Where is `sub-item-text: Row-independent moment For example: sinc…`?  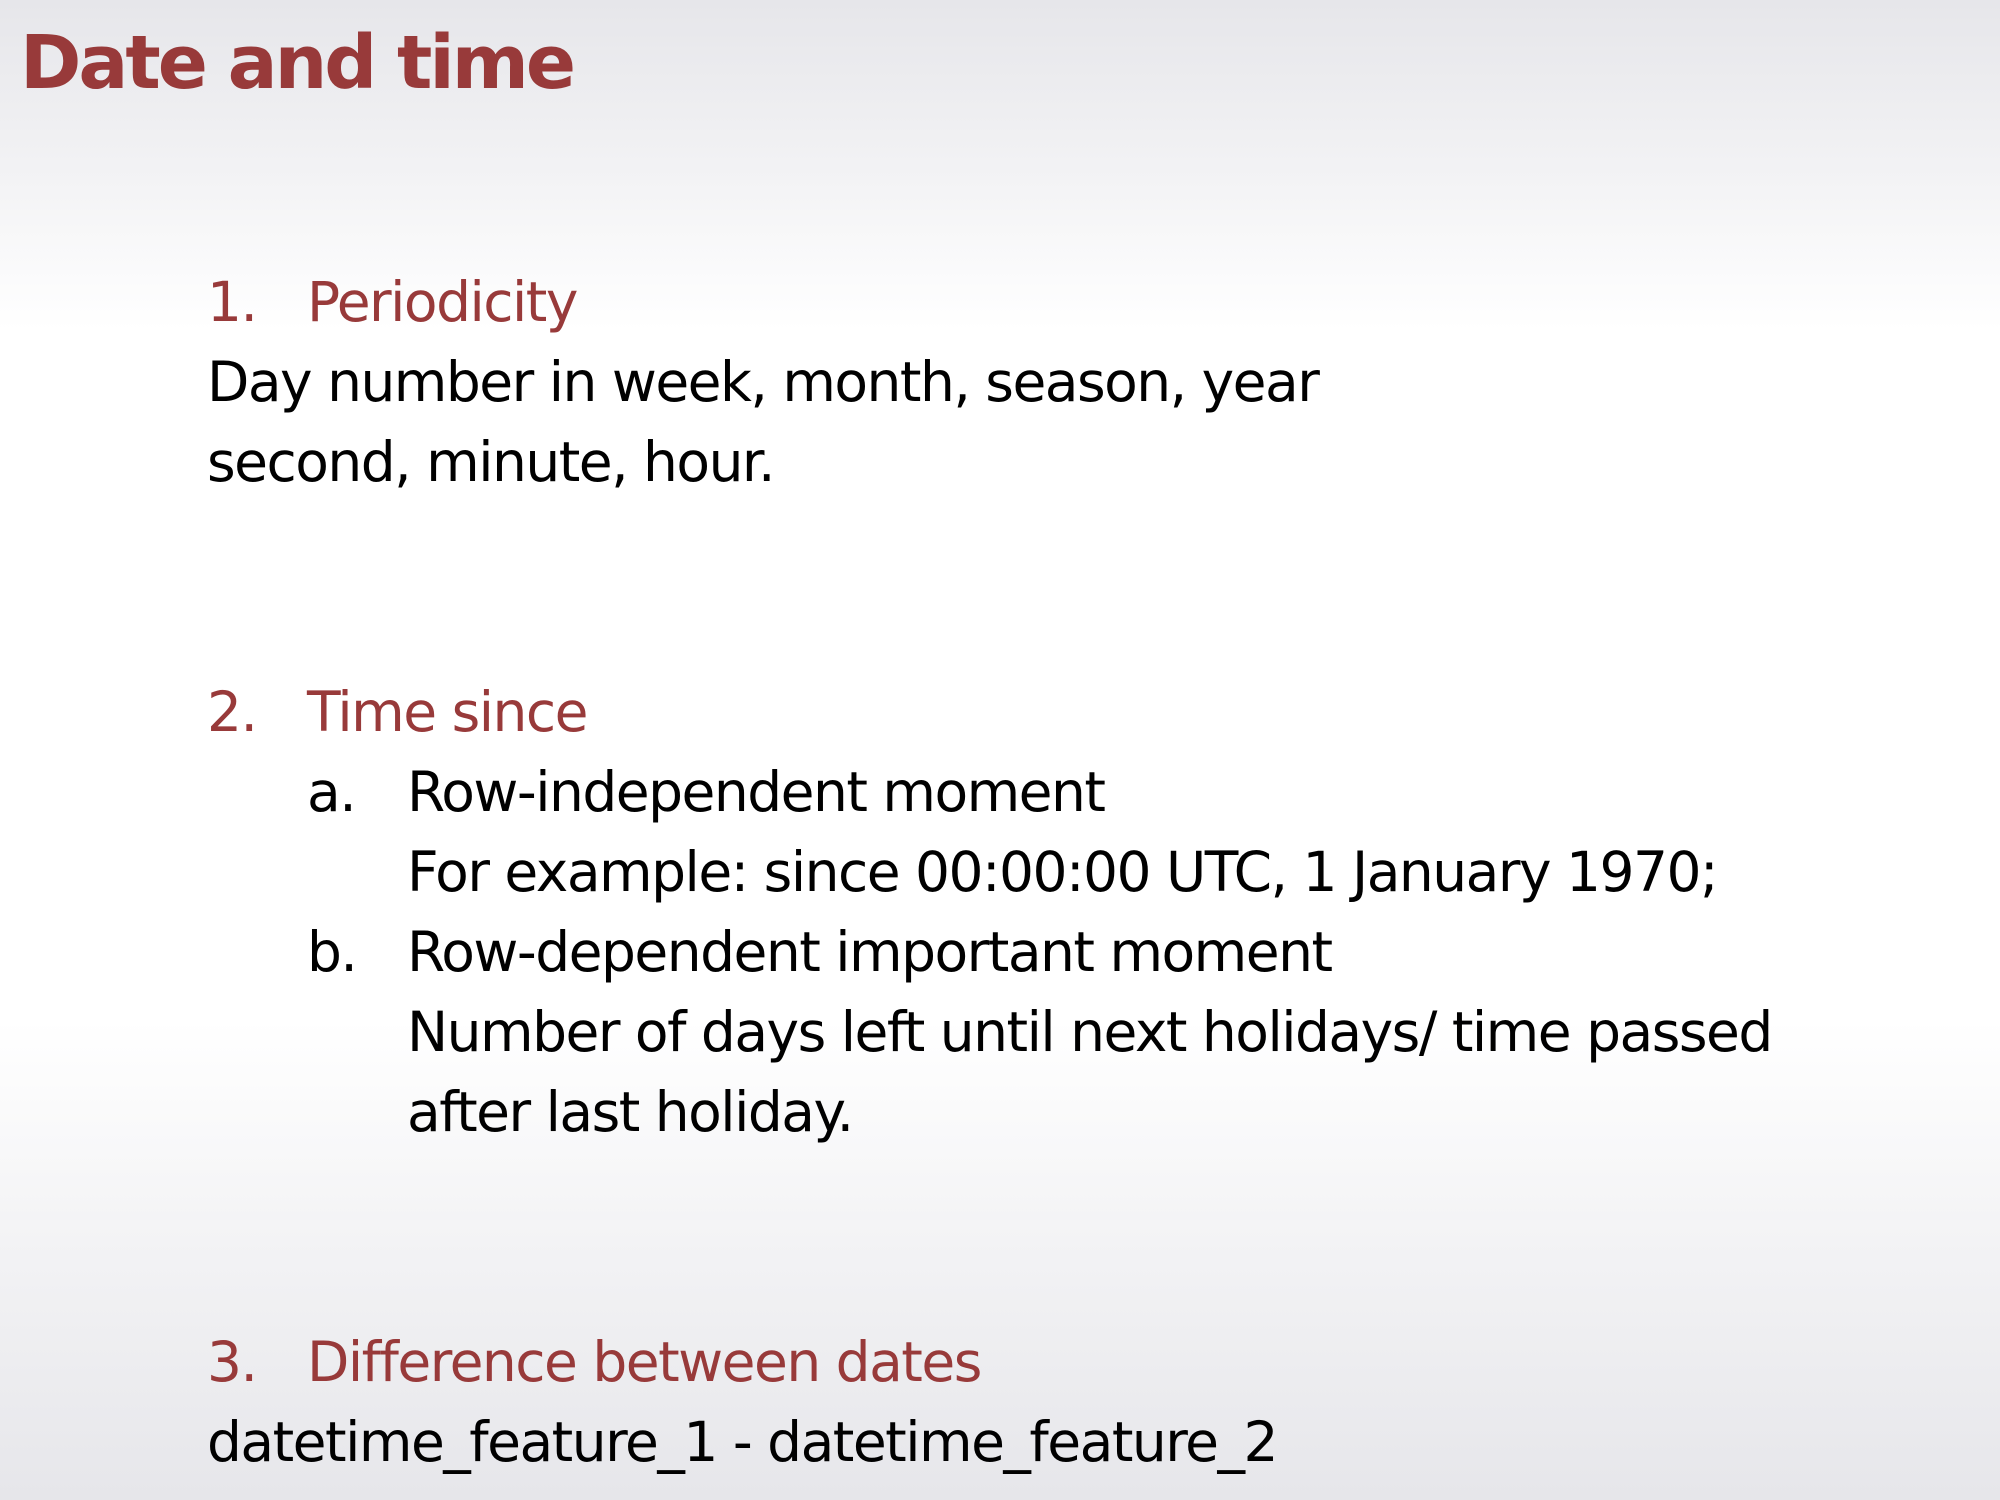 sub-item-text: Row-independent moment For example: sinc… is located at coordinates (1062, 832).